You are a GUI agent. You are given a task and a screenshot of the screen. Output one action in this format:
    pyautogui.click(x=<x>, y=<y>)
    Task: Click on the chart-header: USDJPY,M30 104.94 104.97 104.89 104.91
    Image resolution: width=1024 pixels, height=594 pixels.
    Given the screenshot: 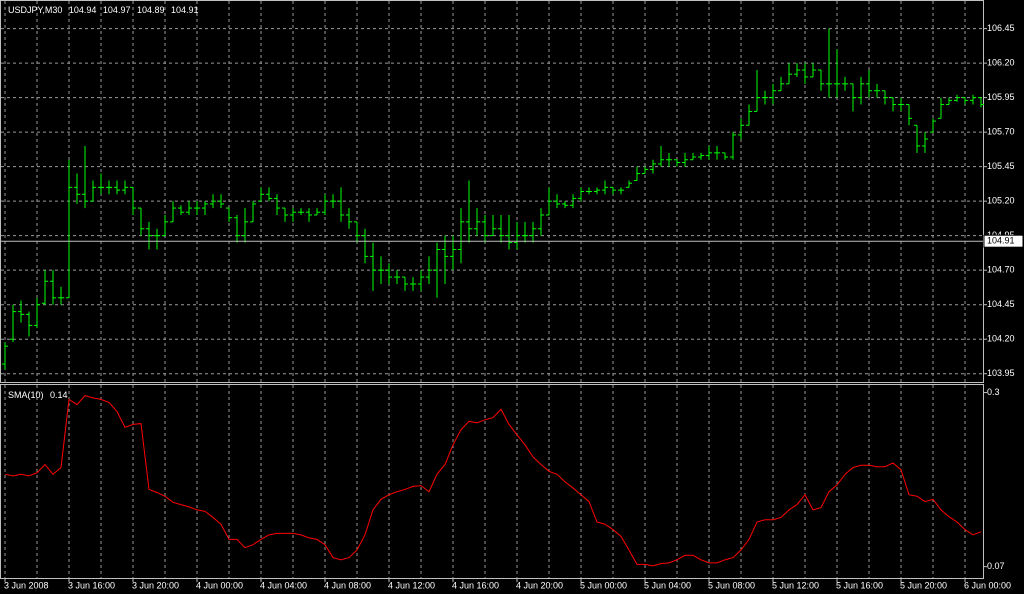 What is the action you would take?
    pyautogui.click(x=105, y=10)
    